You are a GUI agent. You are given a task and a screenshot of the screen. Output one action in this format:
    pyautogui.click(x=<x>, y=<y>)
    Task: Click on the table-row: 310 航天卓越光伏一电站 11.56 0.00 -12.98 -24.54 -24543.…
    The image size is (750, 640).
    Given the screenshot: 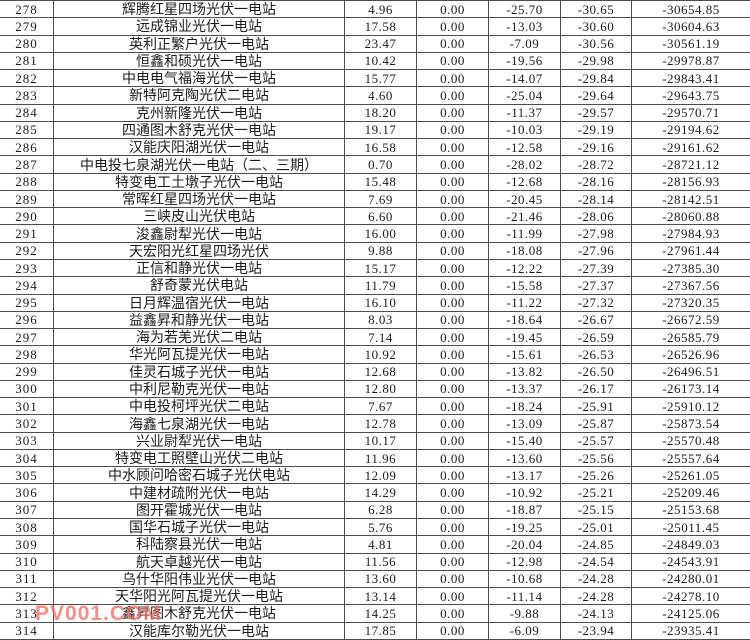 What is the action you would take?
    pyautogui.click(x=375, y=561)
    